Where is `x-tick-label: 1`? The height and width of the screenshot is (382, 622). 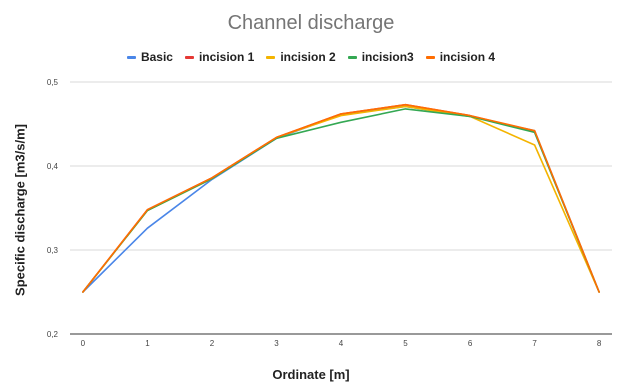 x-tick-label: 1 is located at coordinates (147, 343).